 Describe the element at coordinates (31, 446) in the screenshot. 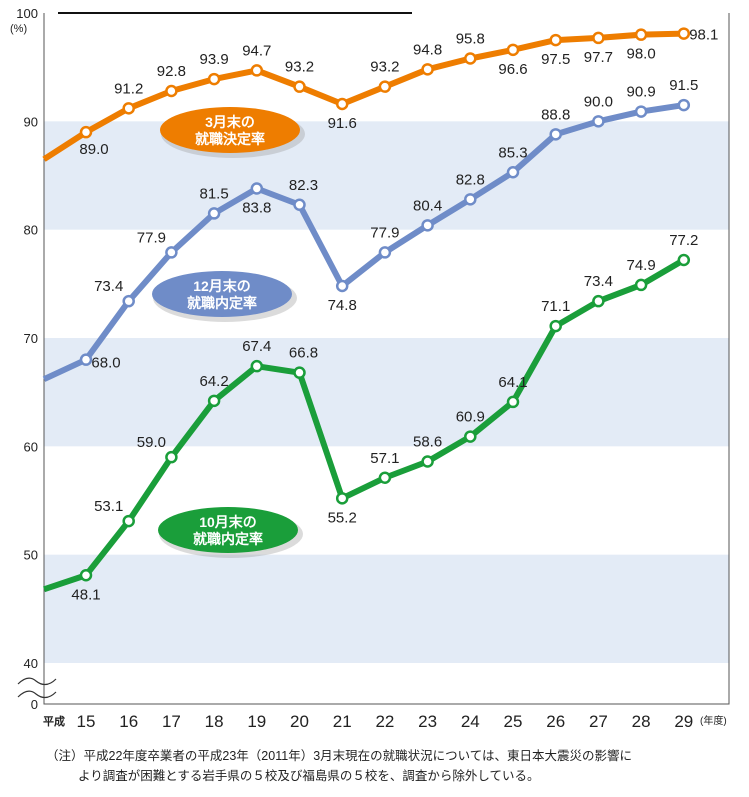

I see `y-tick-label: 60` at that location.